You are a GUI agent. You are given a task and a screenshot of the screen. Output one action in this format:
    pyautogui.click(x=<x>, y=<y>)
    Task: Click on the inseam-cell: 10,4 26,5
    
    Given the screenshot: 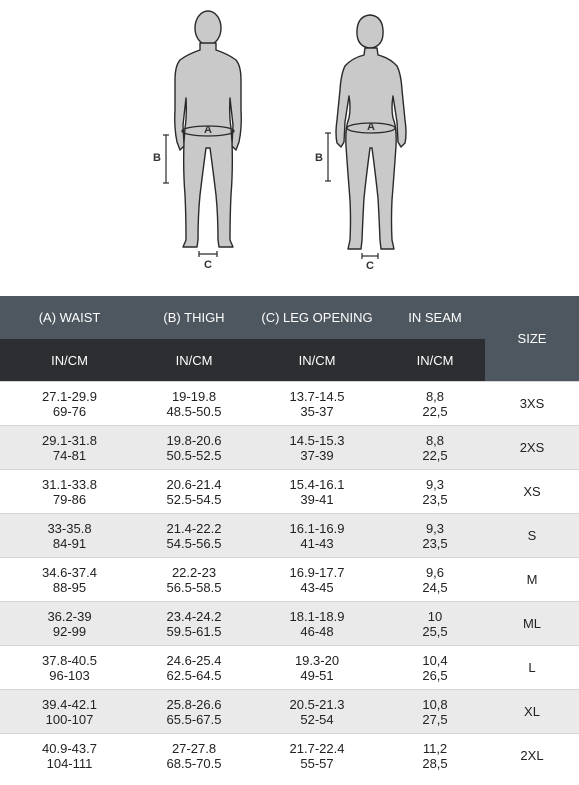 What is the action you would take?
    pyautogui.click(x=435, y=667)
    